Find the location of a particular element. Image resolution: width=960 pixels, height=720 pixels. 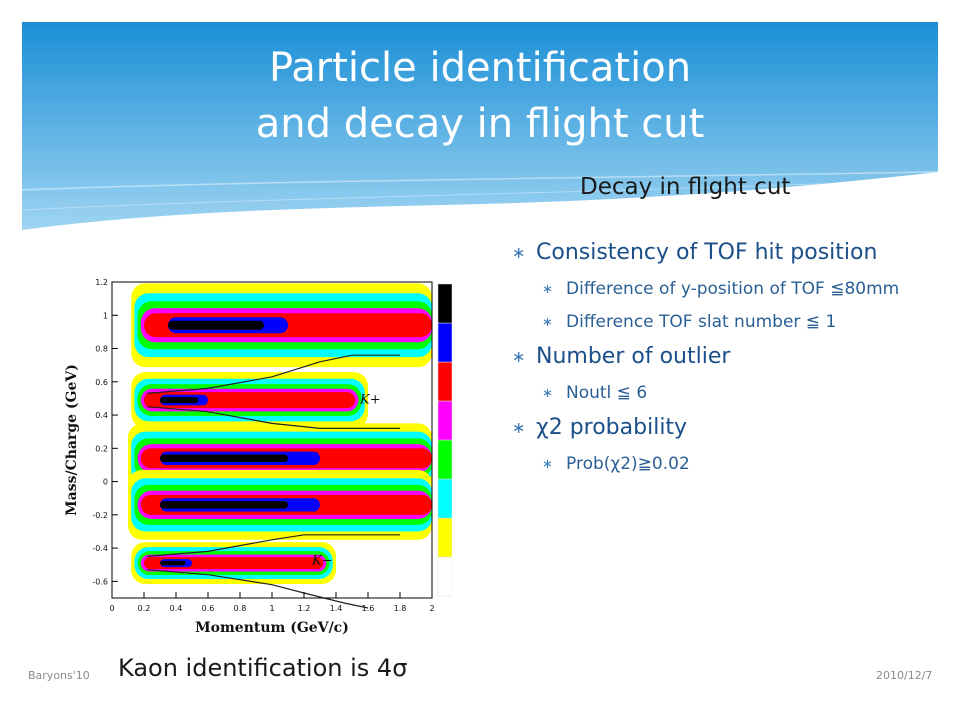

y-tick-label: 1 is located at coordinates (105, 315).